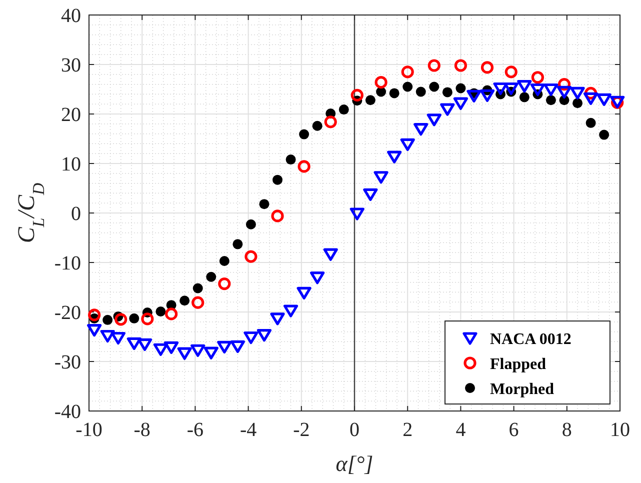  I want to click on x-tick-label: 4, so click(461, 430).